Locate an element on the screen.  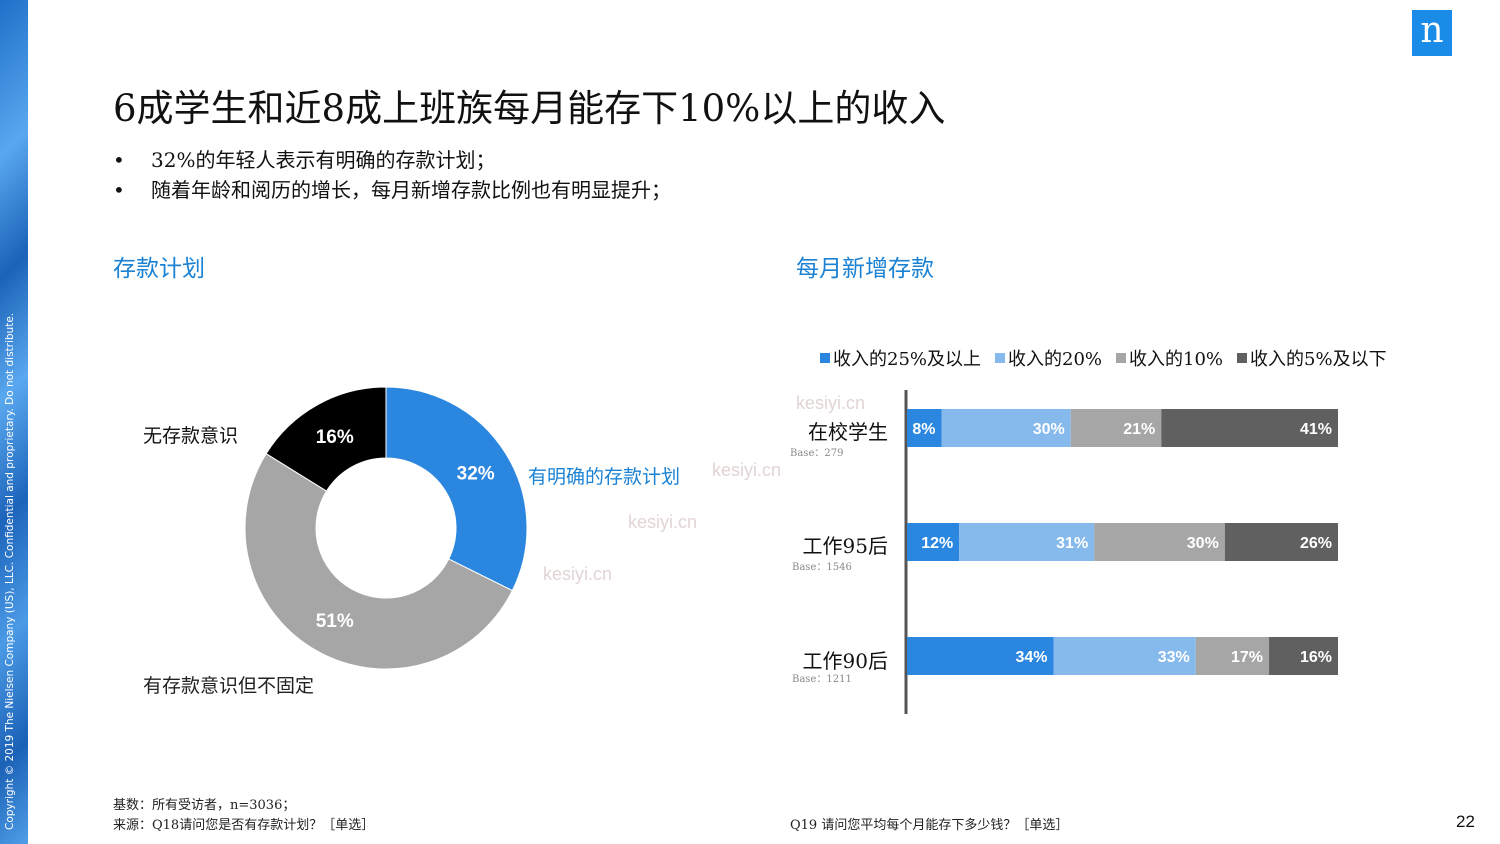
bar-value-label: 21% is located at coordinates (1139, 429).